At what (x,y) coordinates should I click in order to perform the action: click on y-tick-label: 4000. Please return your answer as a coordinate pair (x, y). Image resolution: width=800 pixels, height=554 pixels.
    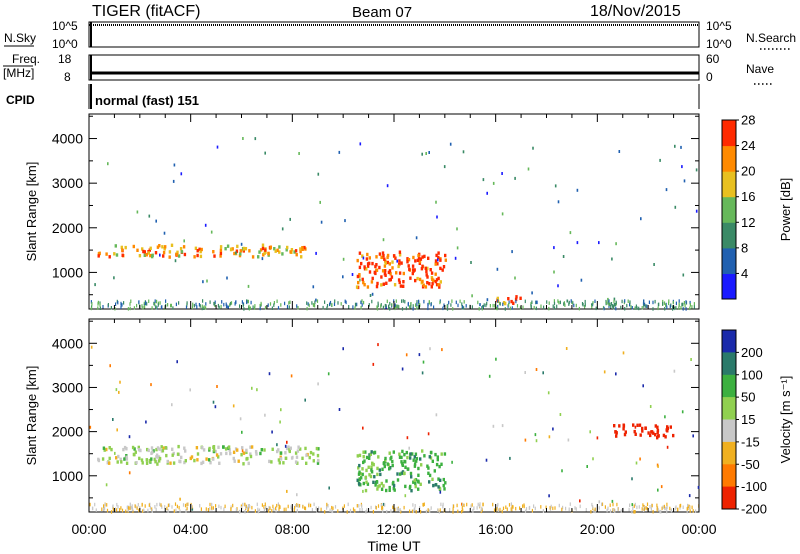
    Looking at the image, I should click on (67, 343).